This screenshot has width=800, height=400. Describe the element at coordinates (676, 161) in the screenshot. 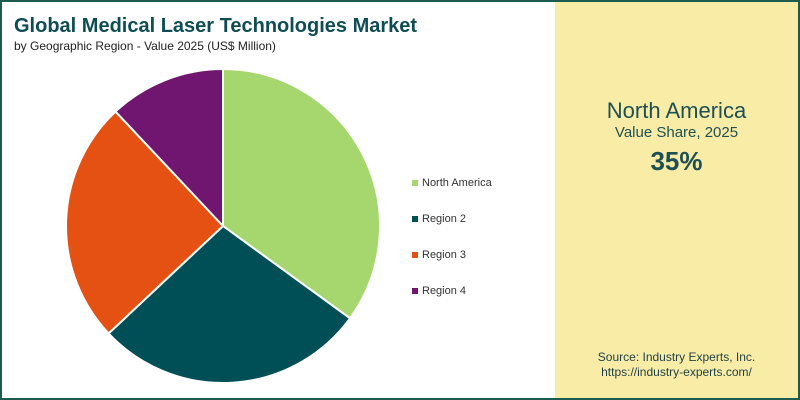

I see `highlight-value: 35%` at that location.